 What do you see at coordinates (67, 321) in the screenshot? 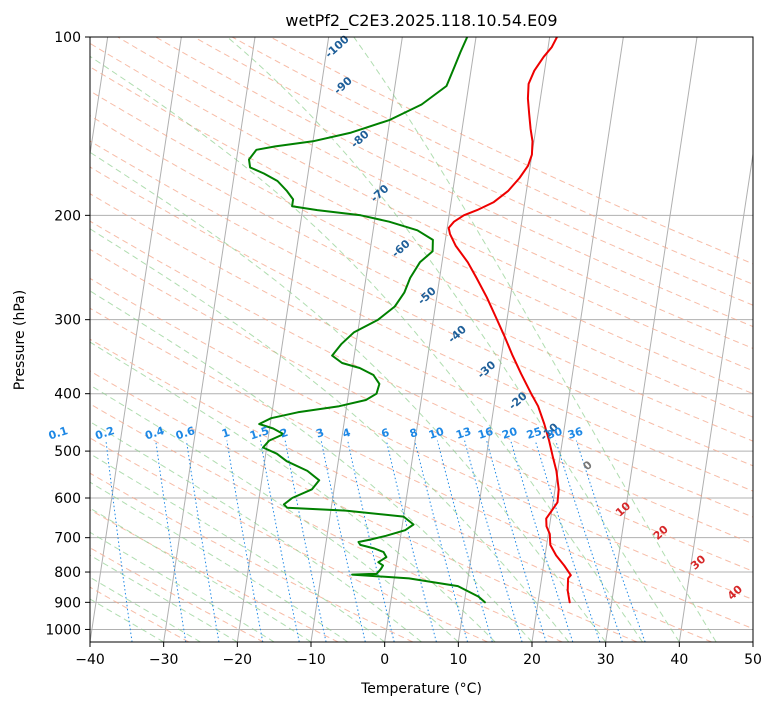
I see `y-tick-label: 300` at bounding box center [67, 321].